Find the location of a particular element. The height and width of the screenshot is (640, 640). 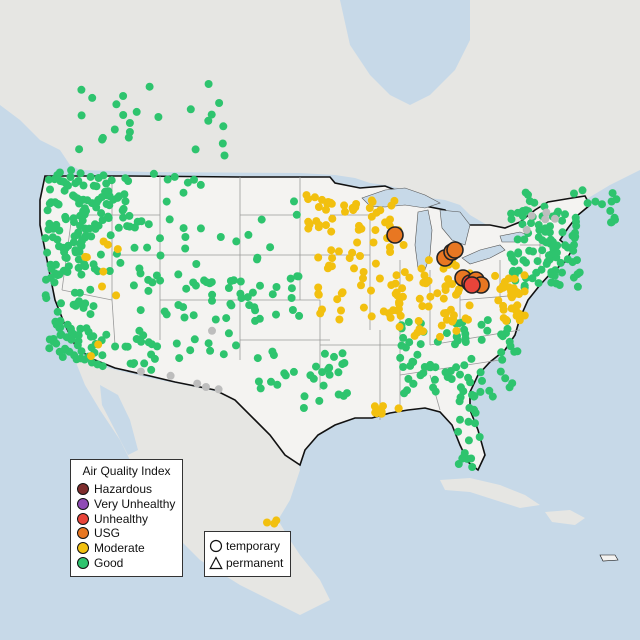

monitor-marker-large is located at coordinates (455, 250).